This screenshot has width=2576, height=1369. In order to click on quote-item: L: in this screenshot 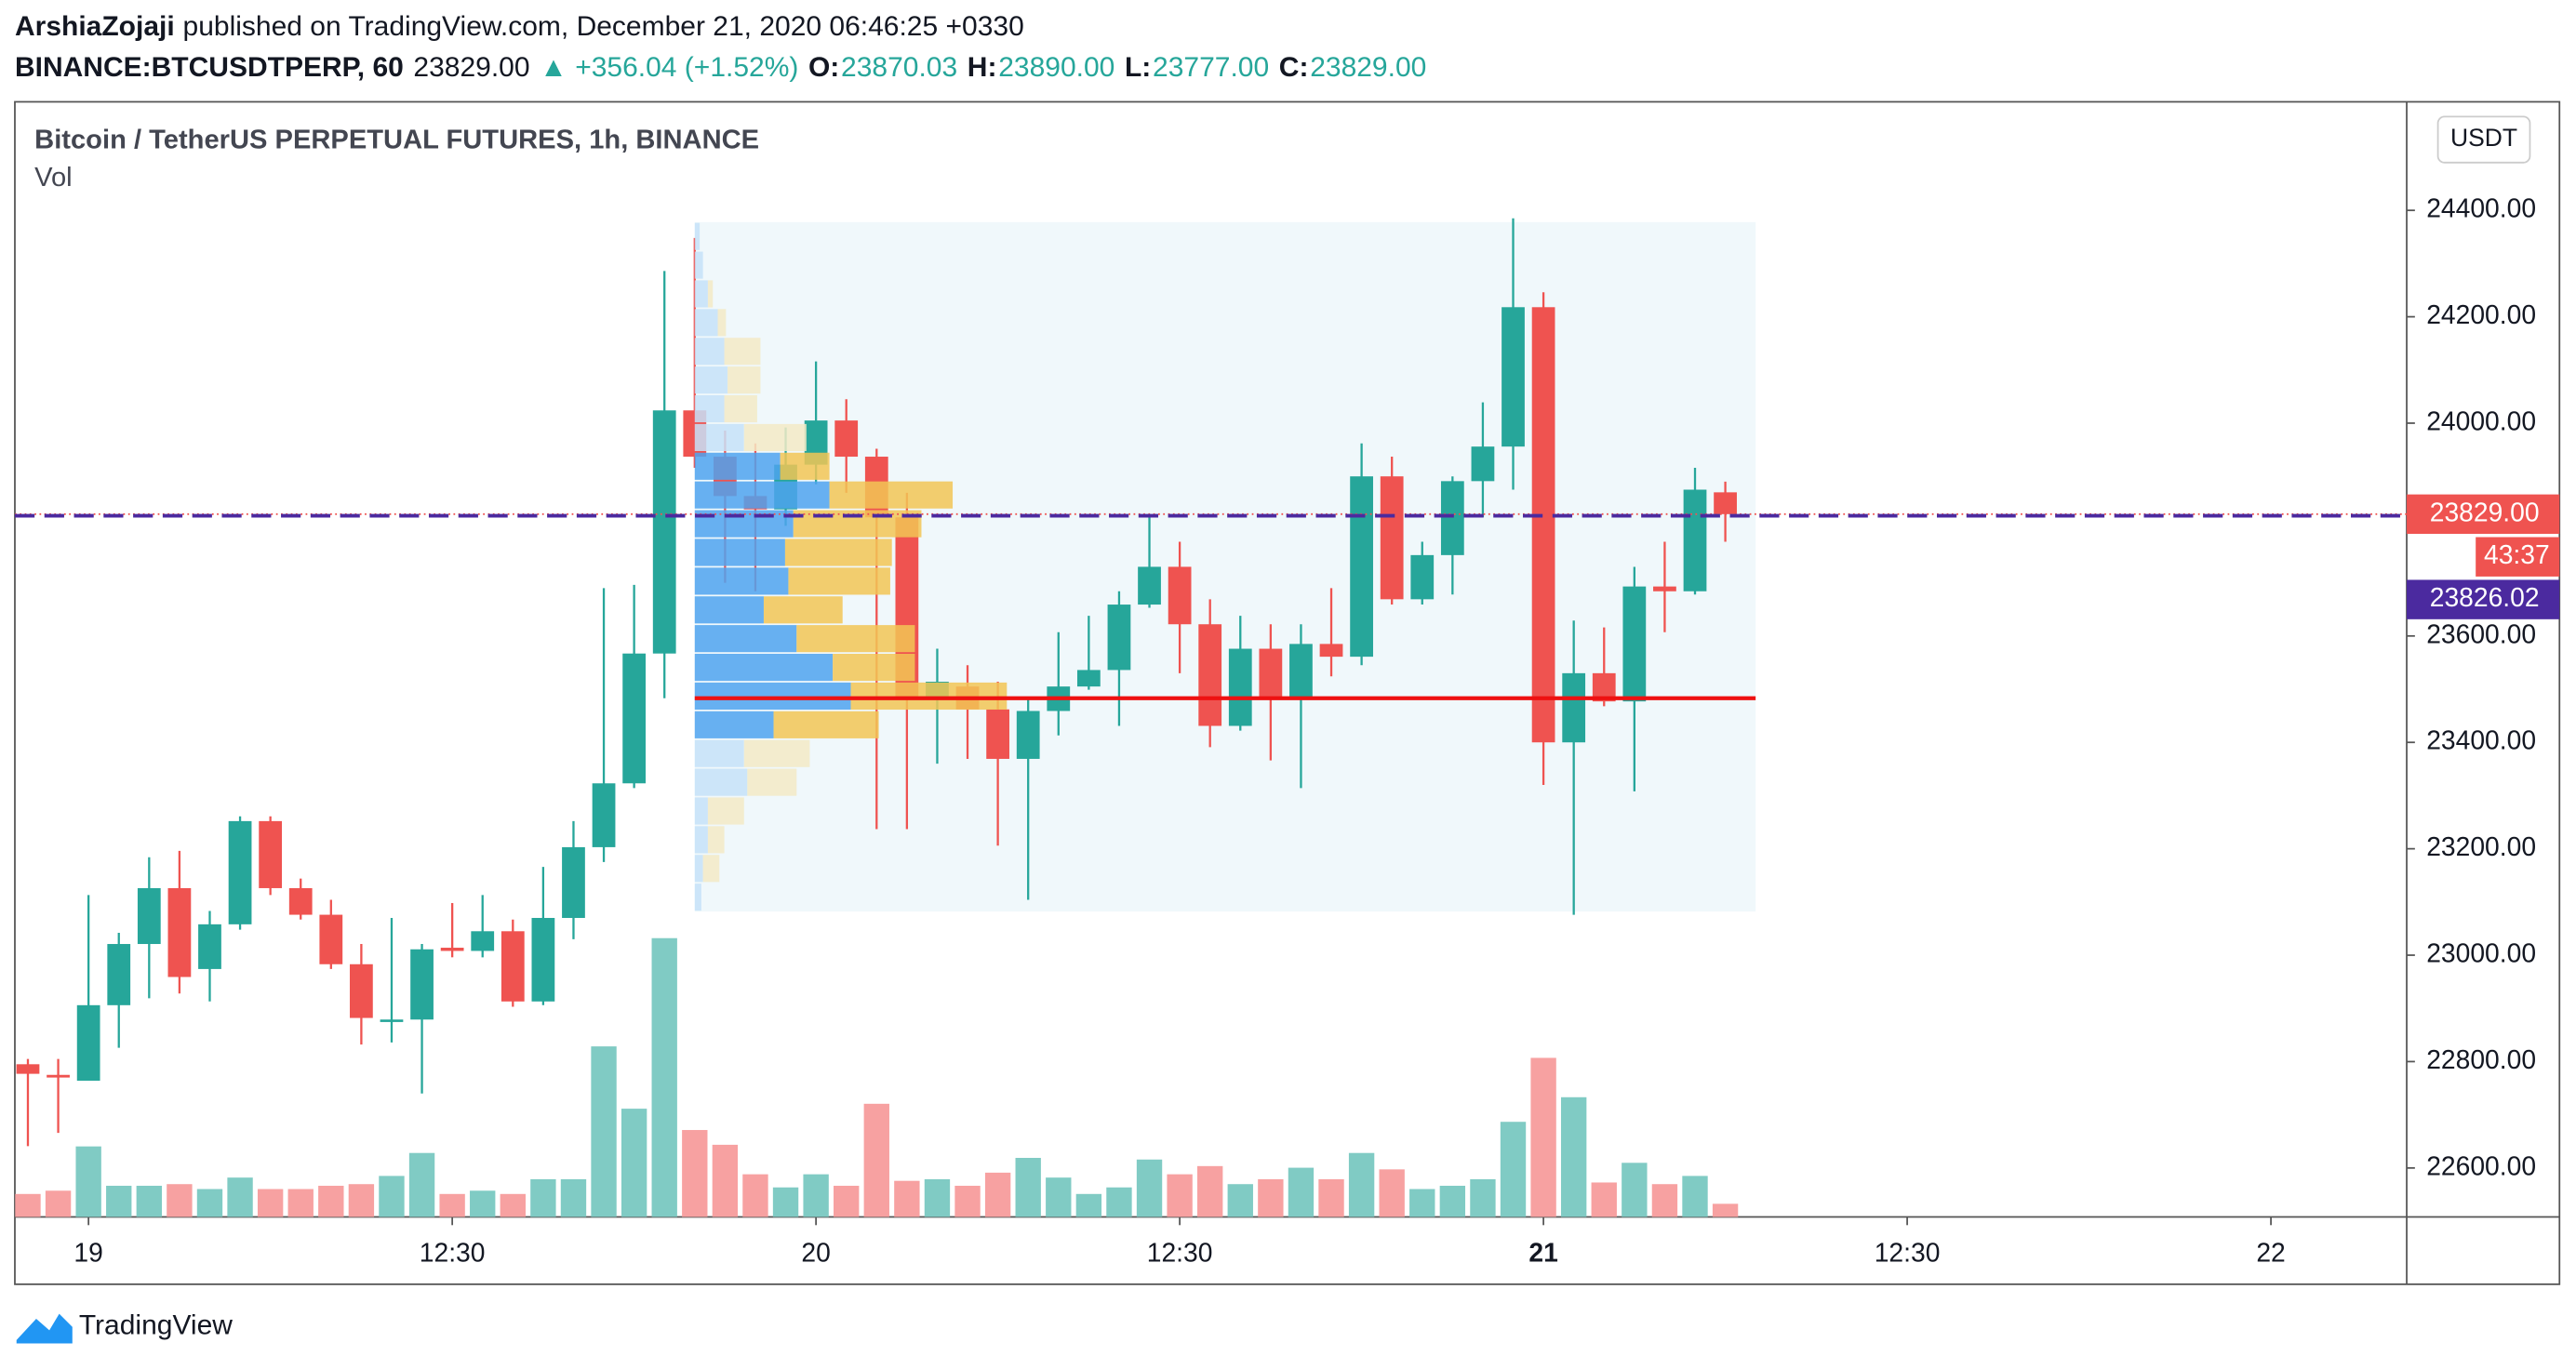, I will do `click(1138, 67)`.